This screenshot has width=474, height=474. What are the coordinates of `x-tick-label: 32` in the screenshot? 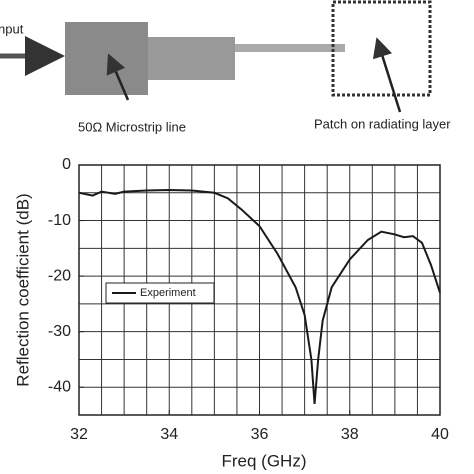 It's located at (79, 434).